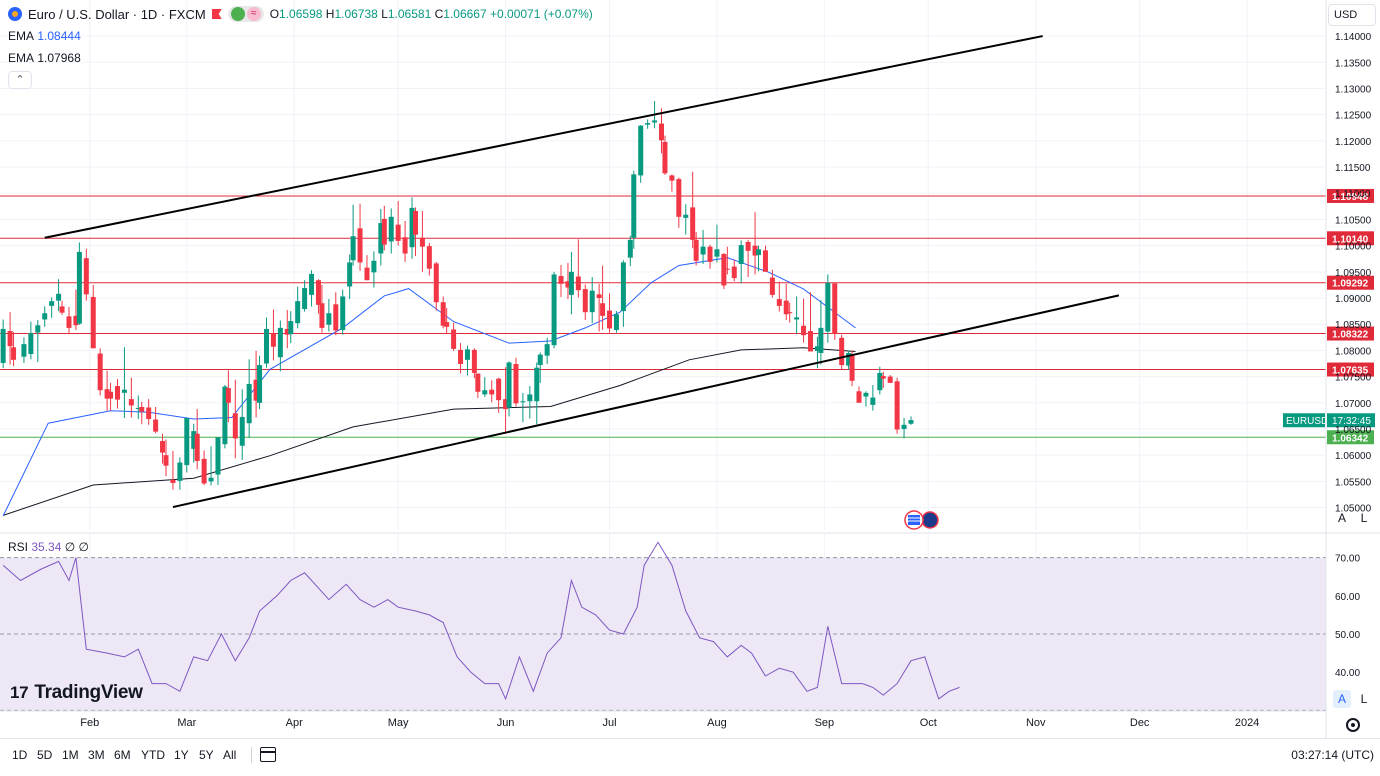 The height and width of the screenshot is (776, 1380). Describe the element at coordinates (216, 14) in the screenshot. I see `flag-icon` at that location.